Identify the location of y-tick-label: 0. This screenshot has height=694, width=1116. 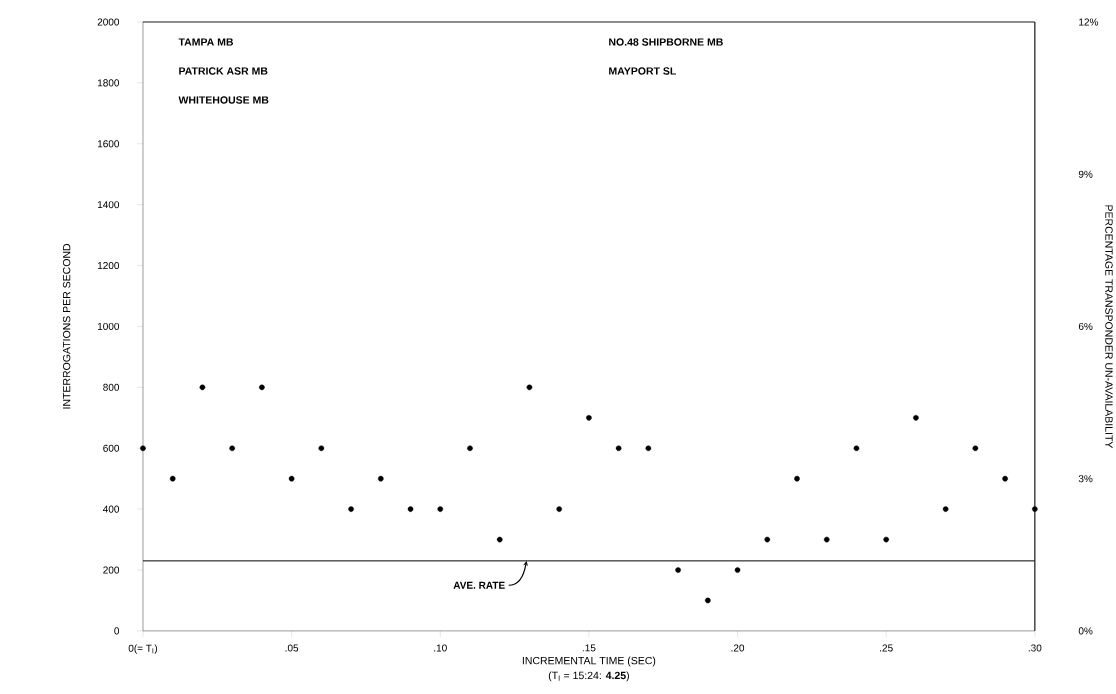
(117, 631).